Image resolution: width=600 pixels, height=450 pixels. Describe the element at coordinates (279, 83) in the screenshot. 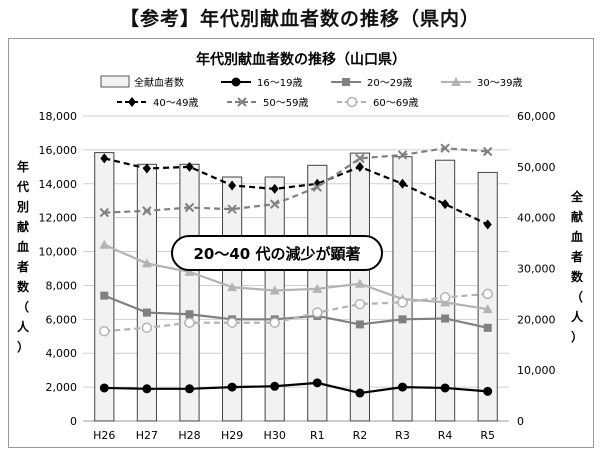

I see `legend-label: 16〜19歳` at that location.